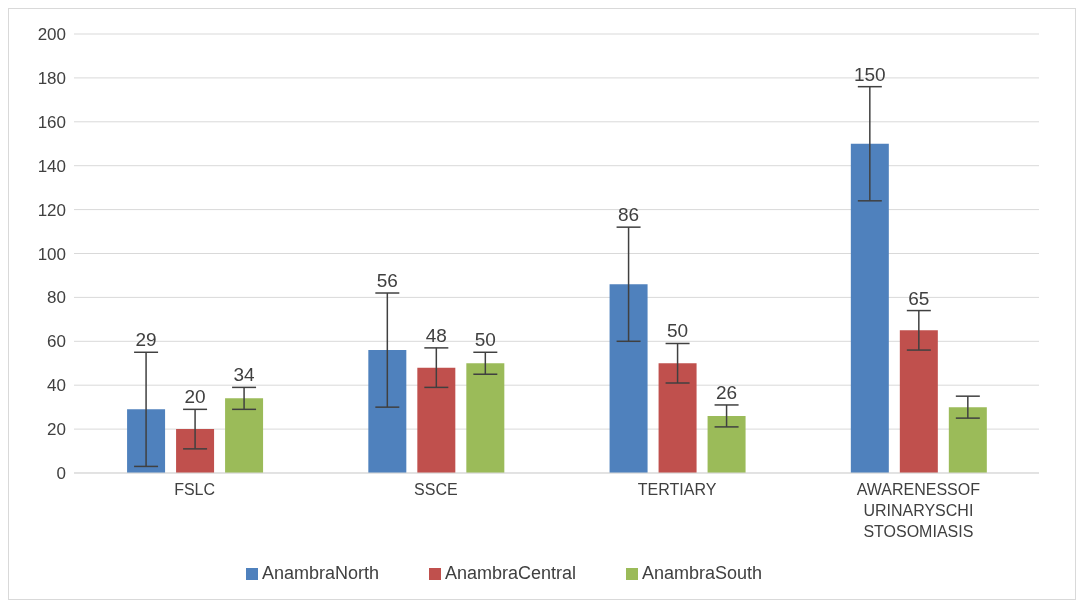 This screenshot has height=604, width=1082. I want to click on legend-label: AnambraNorth, so click(320, 573).